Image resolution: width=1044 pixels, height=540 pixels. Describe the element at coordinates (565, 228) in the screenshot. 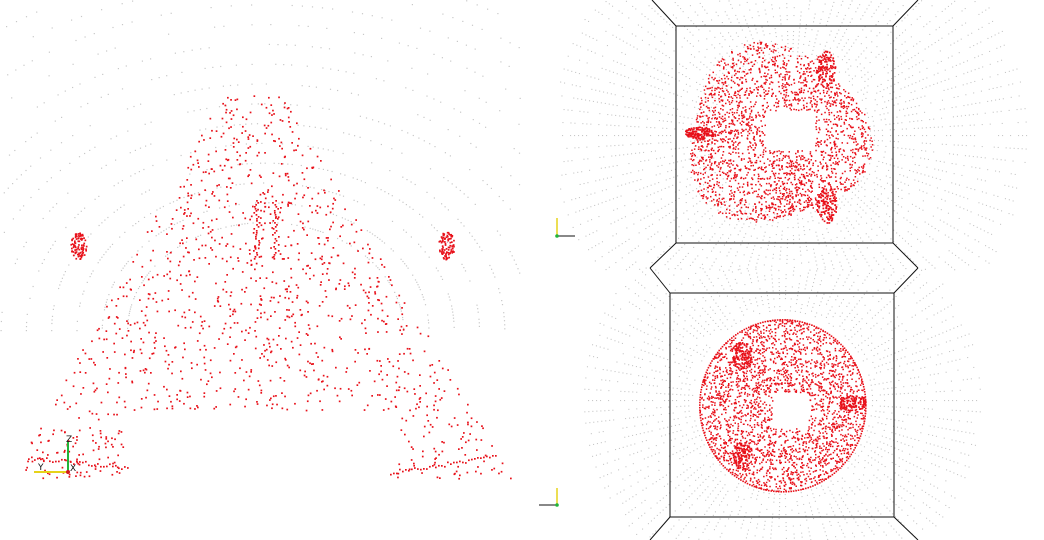

I see `orientation-axes-middle-top` at that location.